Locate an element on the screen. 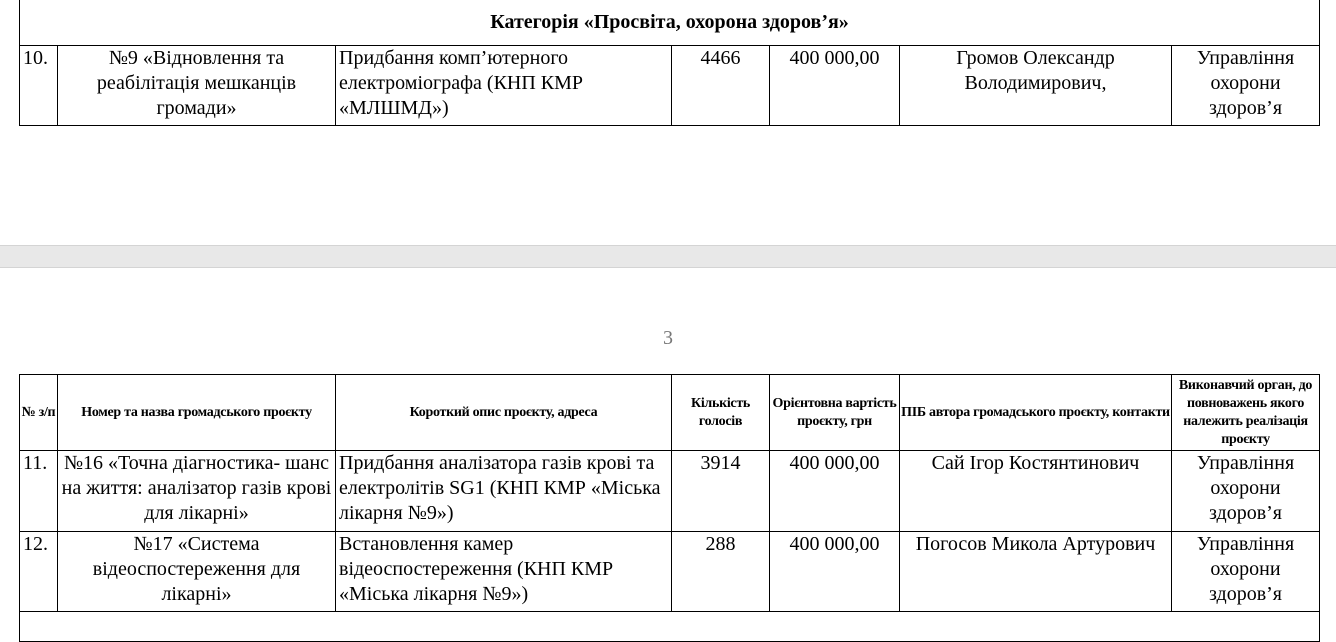 The image size is (1336, 642). header-num: № з/п is located at coordinates (38, 412).